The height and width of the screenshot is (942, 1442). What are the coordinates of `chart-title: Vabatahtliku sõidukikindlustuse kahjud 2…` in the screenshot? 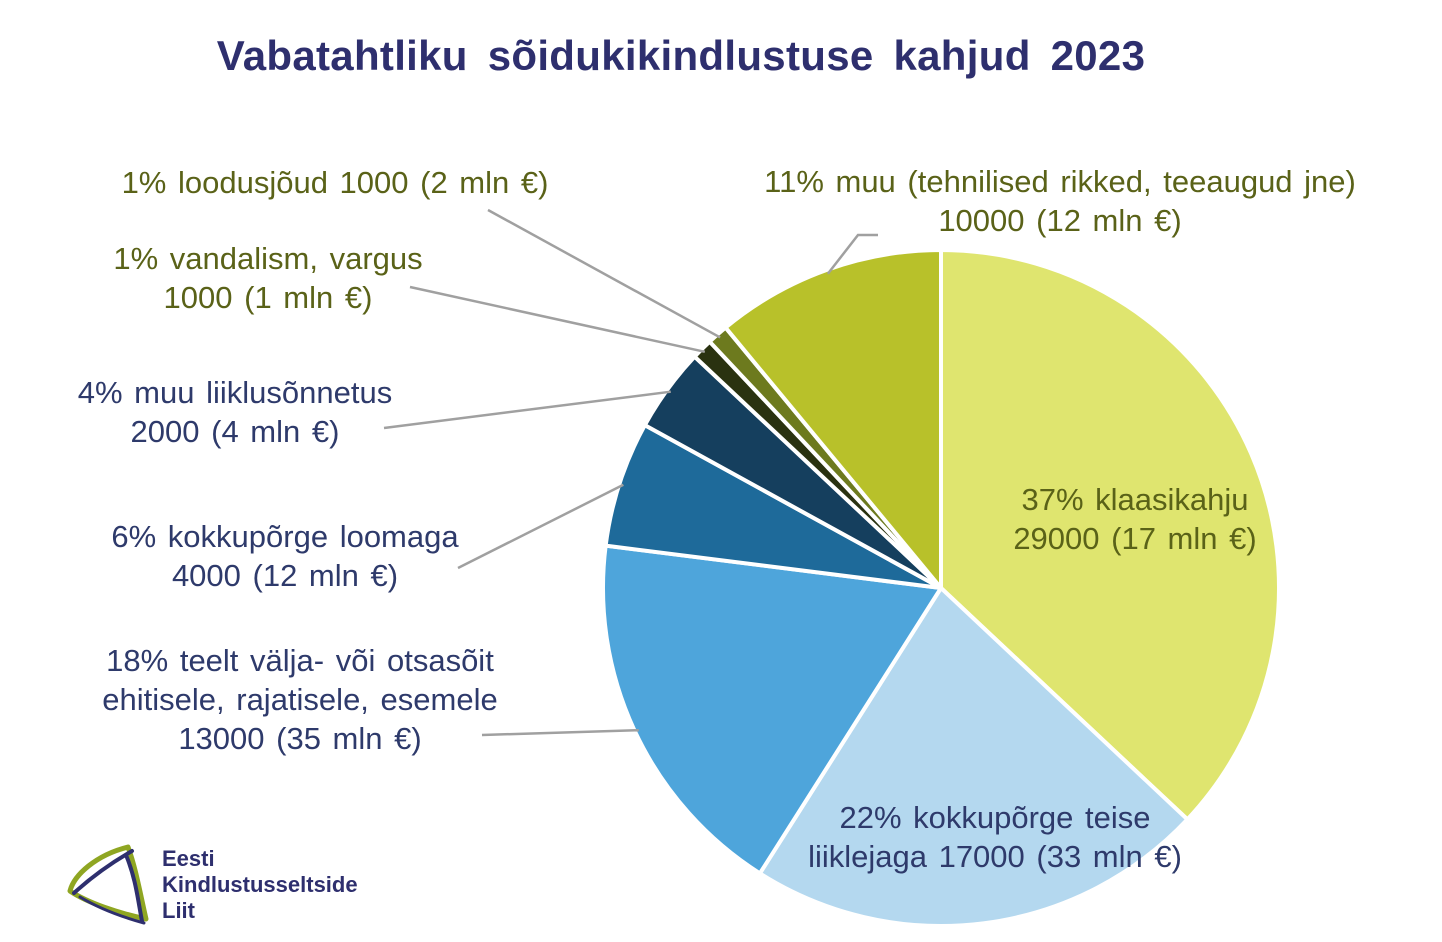 It's located at (681, 55).